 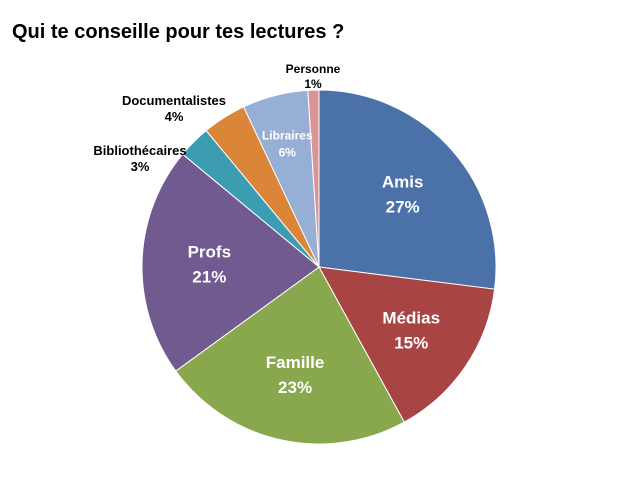 What do you see at coordinates (313, 178) in the screenshot?
I see `pie-slice-personne` at bounding box center [313, 178].